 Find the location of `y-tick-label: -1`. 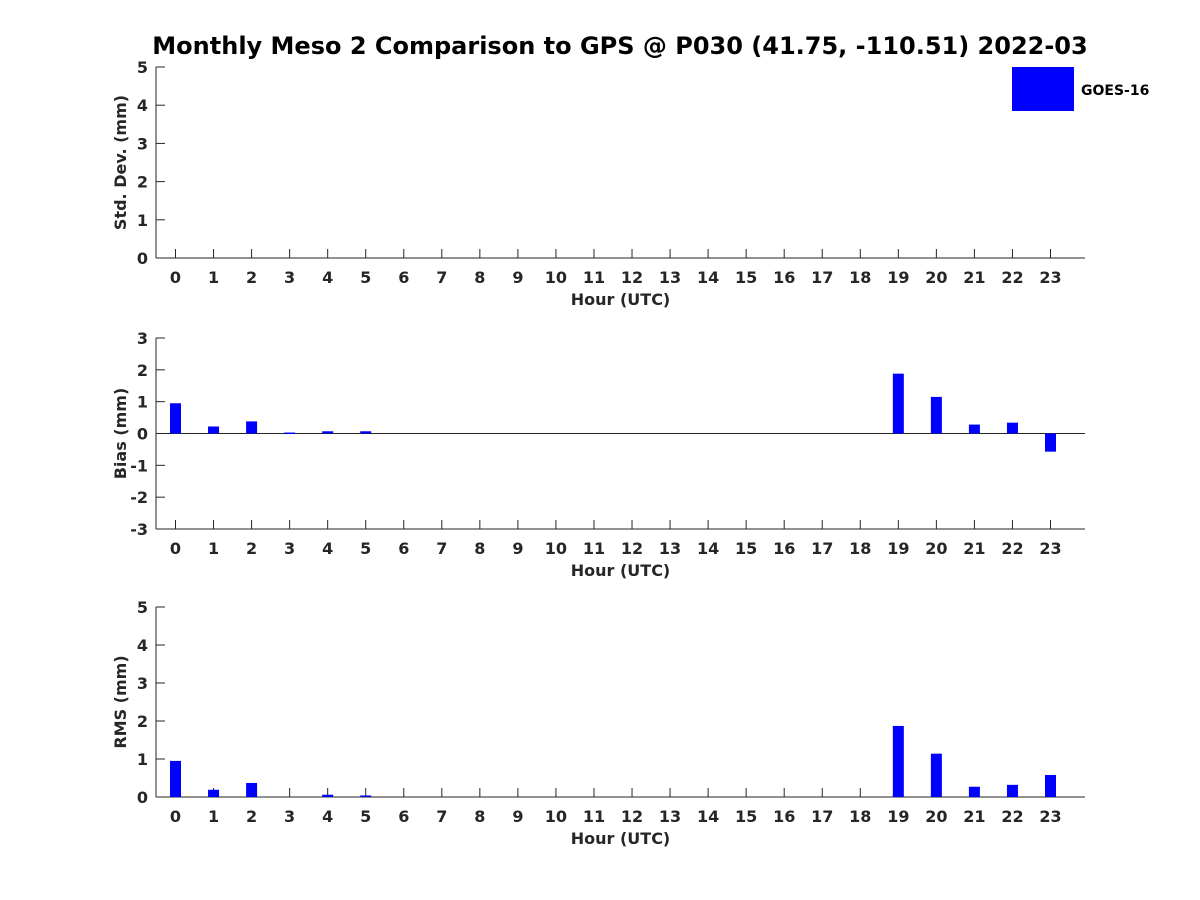

y-tick-label: -1 is located at coordinates (139, 465).